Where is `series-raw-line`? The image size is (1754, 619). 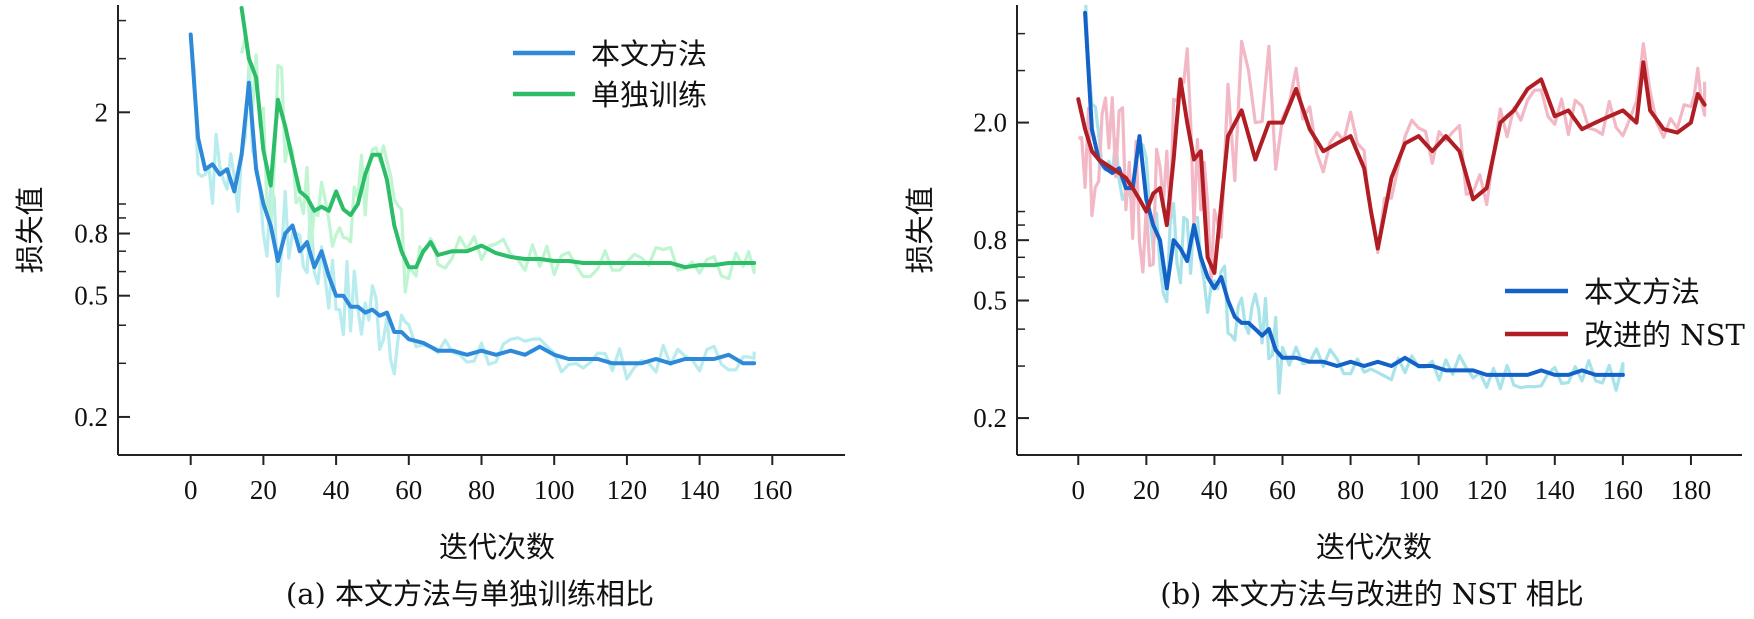
series-raw-line is located at coordinates (1392, 162).